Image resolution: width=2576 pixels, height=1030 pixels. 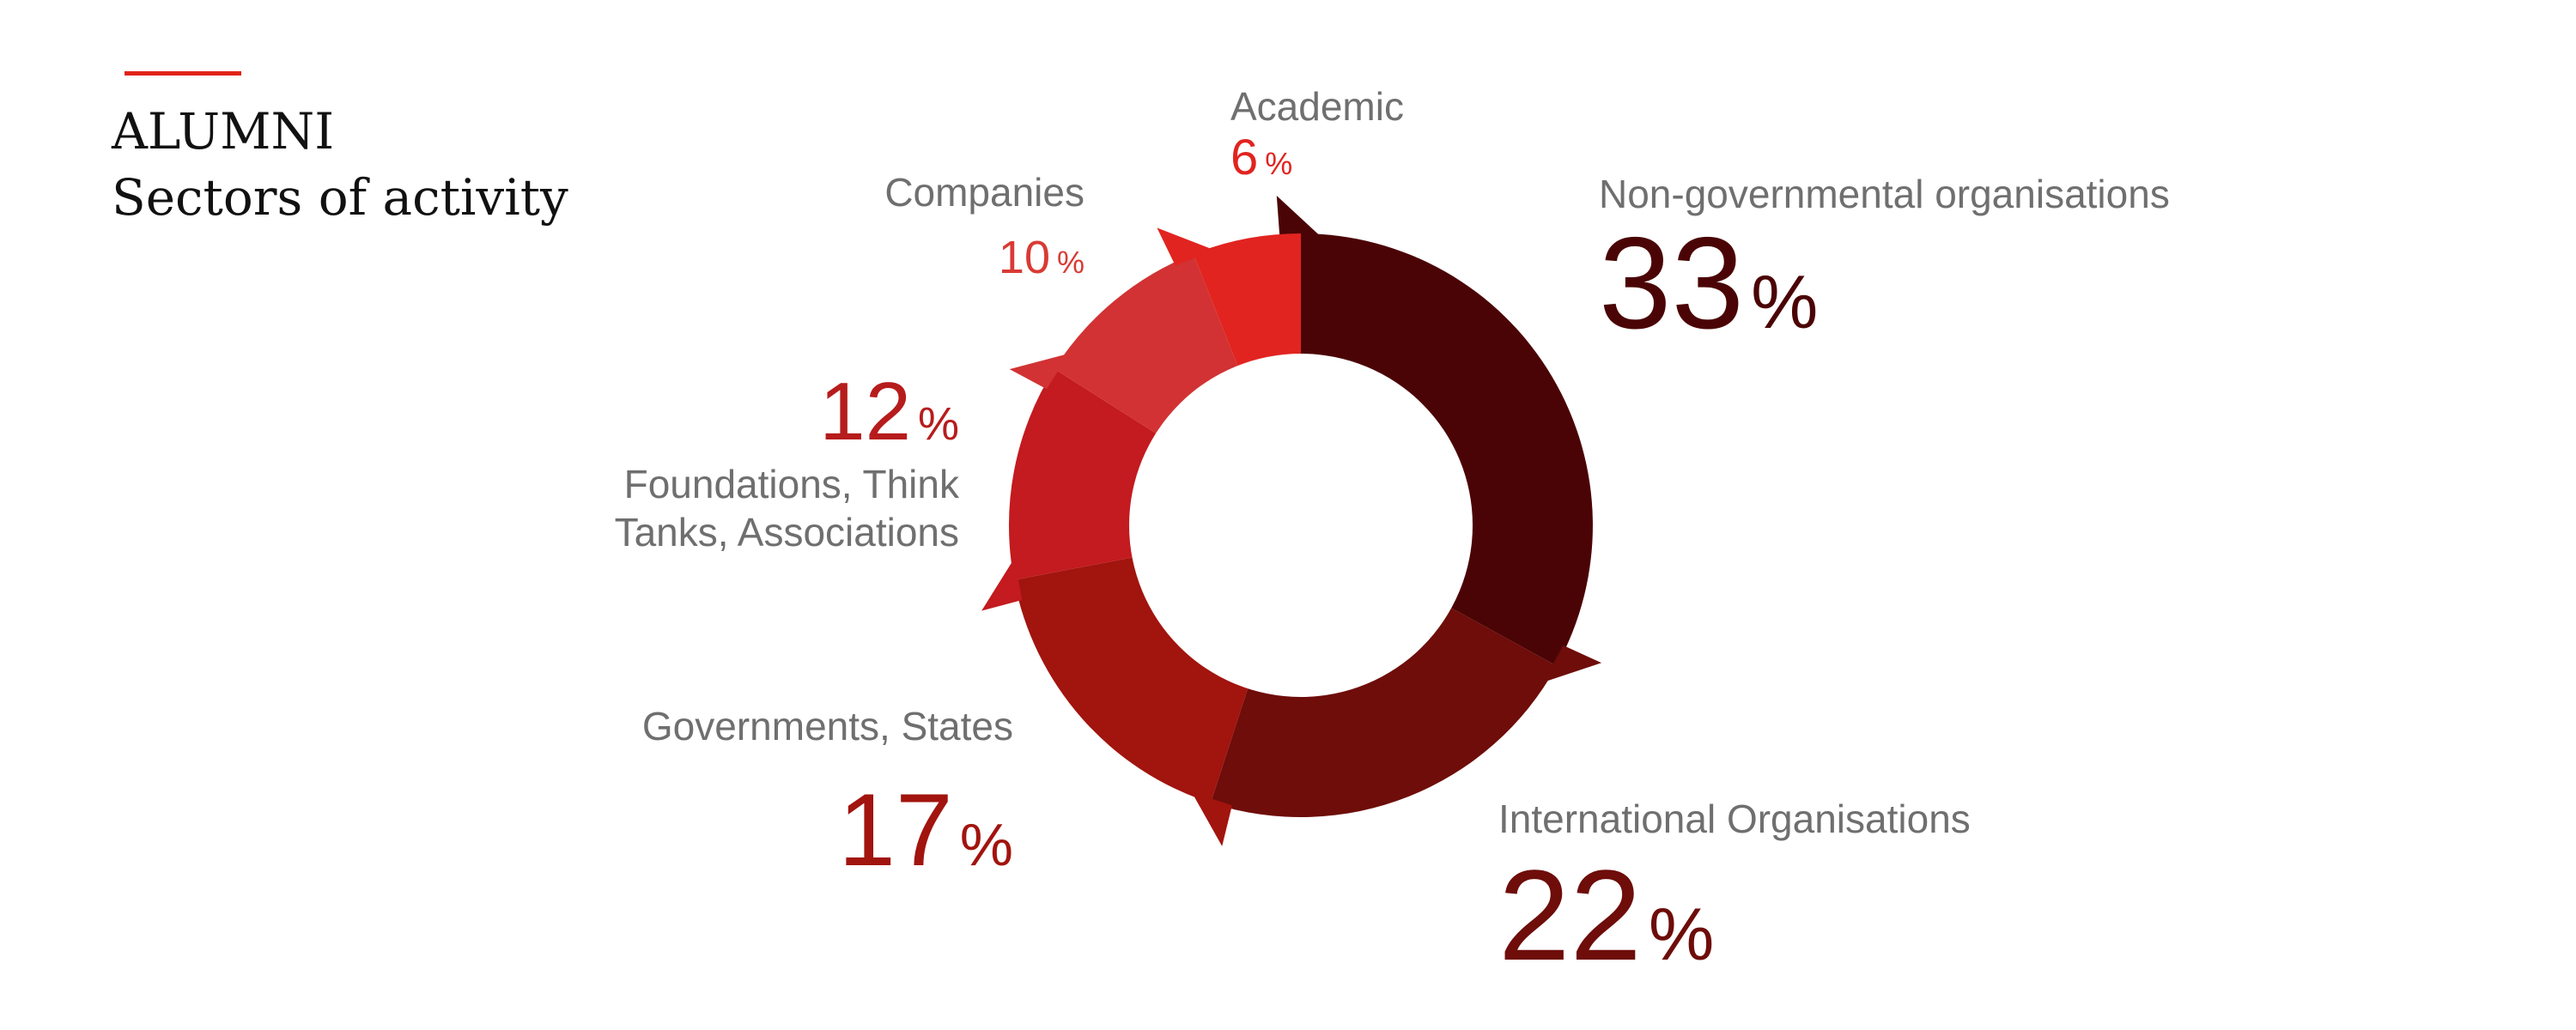 I want to click on slice-label-companies: Companies, so click(x=984, y=192).